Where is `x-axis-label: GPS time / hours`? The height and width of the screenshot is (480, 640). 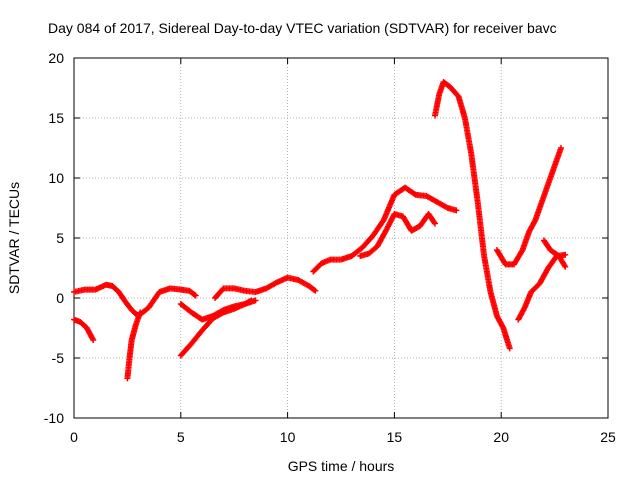 x-axis-label: GPS time / hours is located at coordinates (341, 466).